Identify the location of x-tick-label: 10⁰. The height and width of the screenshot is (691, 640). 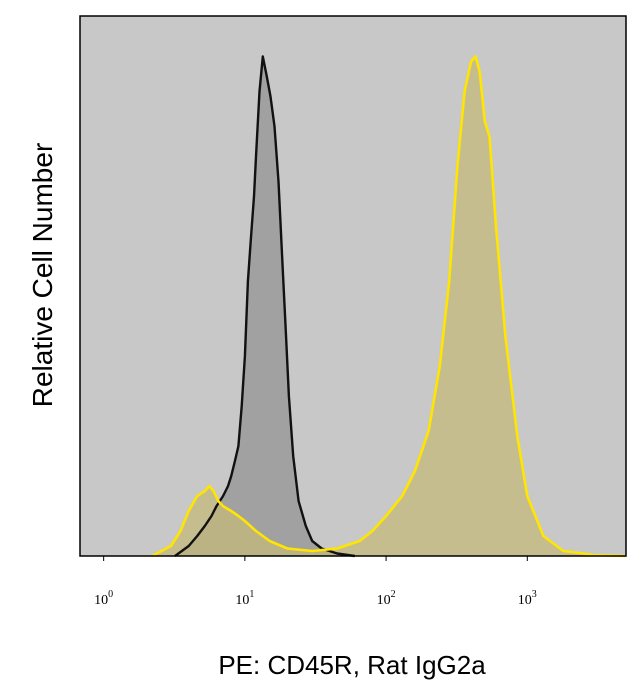
(103, 598).